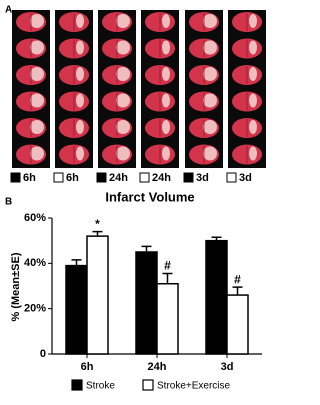 This screenshot has height=405, width=320. What do you see at coordinates (97, 224) in the screenshot?
I see `significance-marker: *` at bounding box center [97, 224].